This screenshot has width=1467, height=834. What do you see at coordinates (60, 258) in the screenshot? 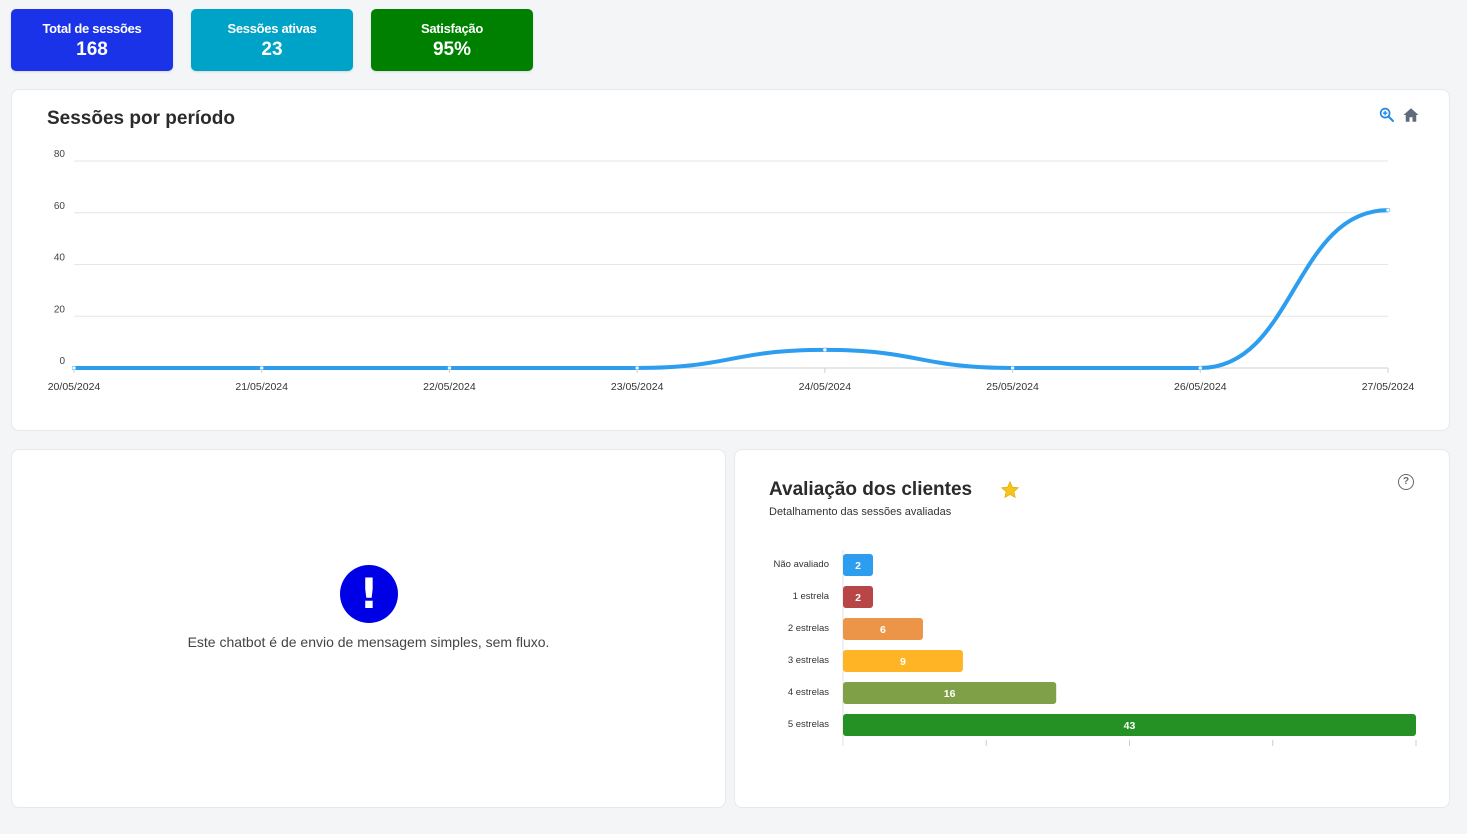
I see `y-tick-label: 40` at bounding box center [60, 258].